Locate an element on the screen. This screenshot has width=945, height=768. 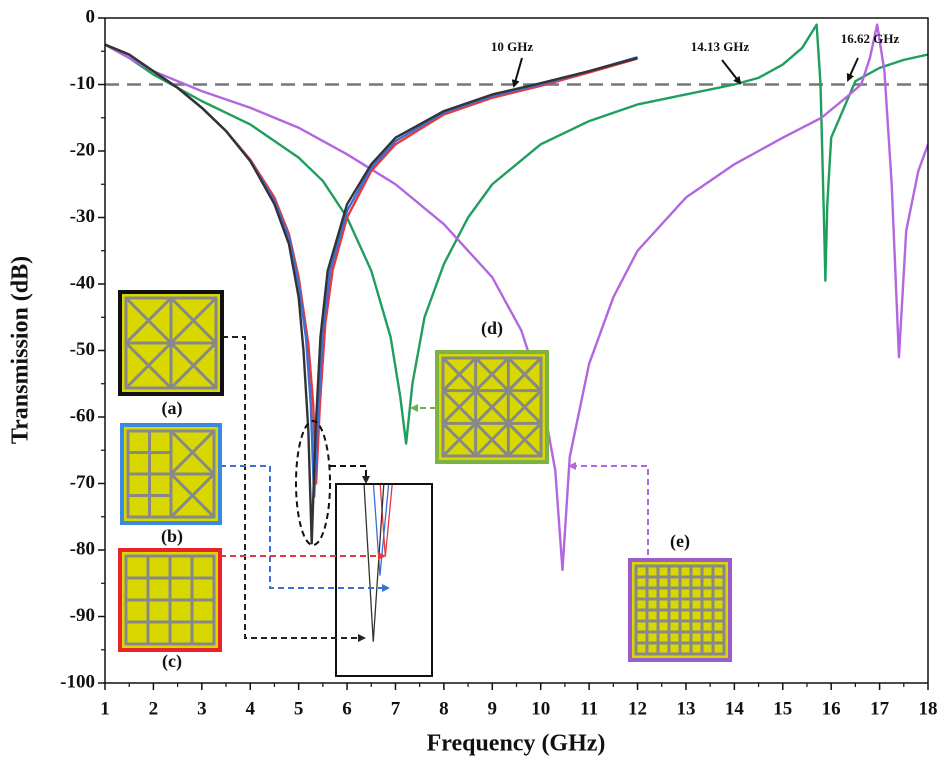
x-tick-label: 2 is located at coordinates (154, 708).